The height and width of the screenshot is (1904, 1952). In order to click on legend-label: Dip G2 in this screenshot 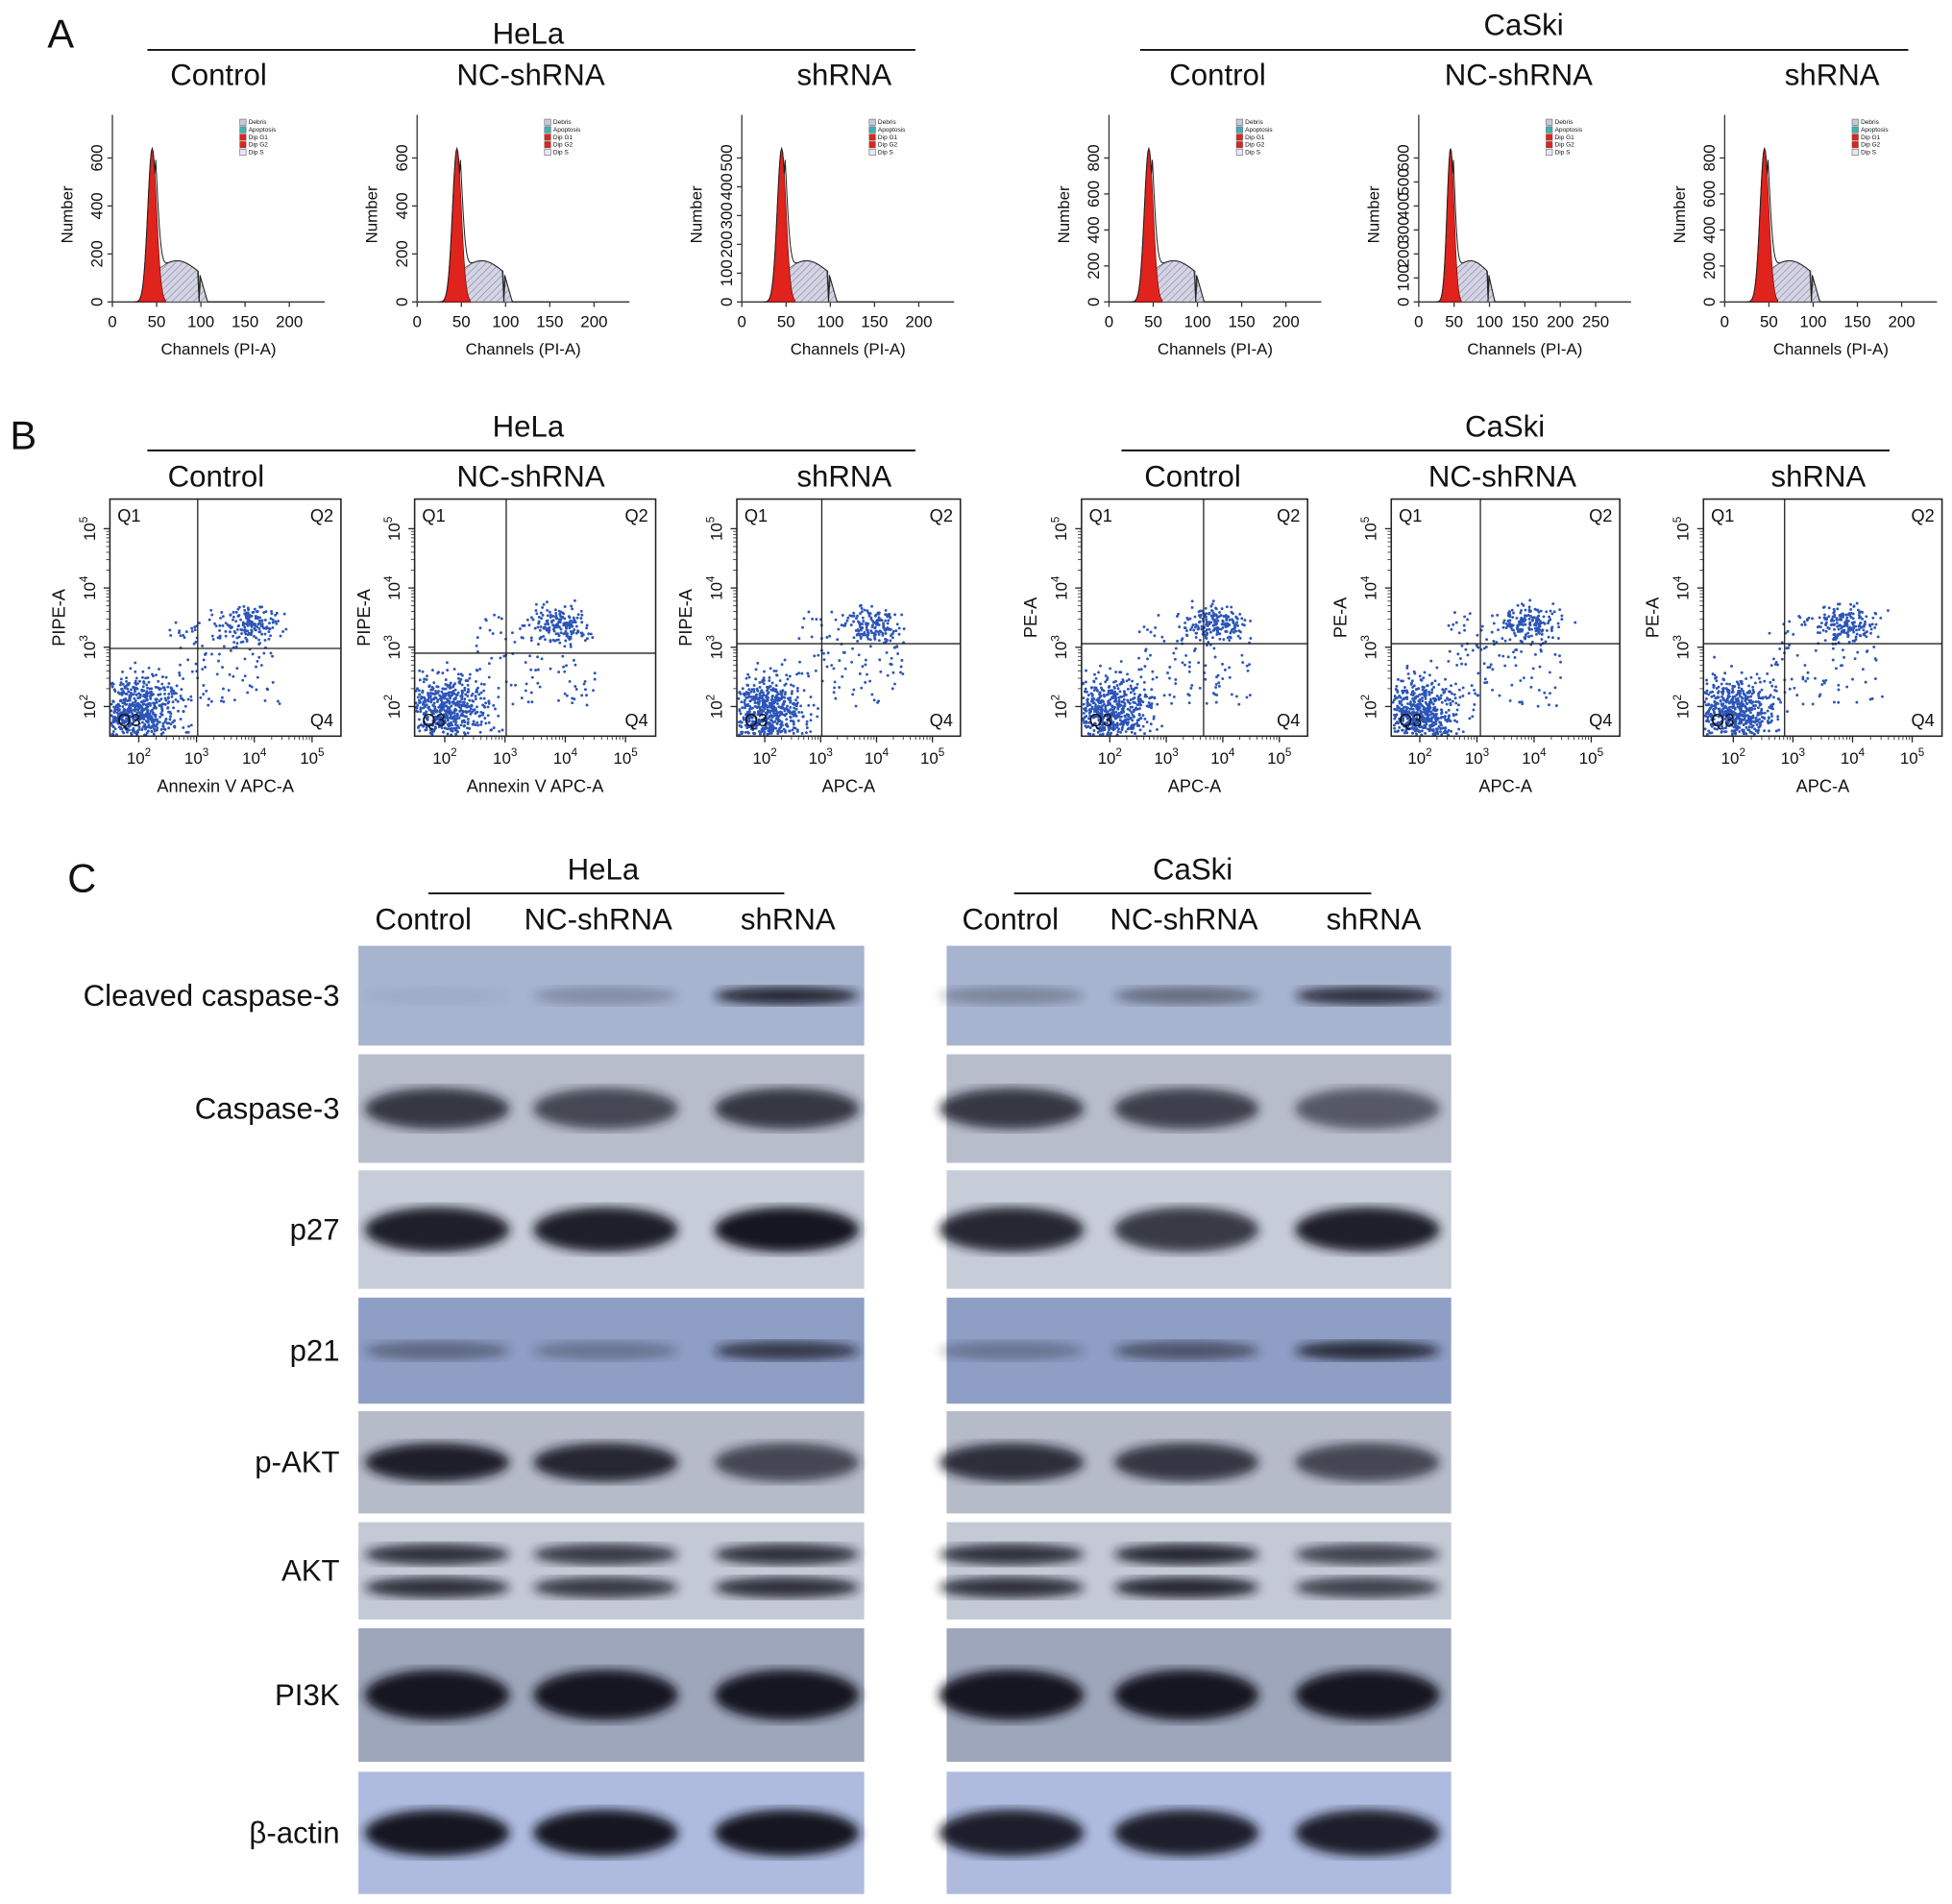, I will do `click(888, 145)`.